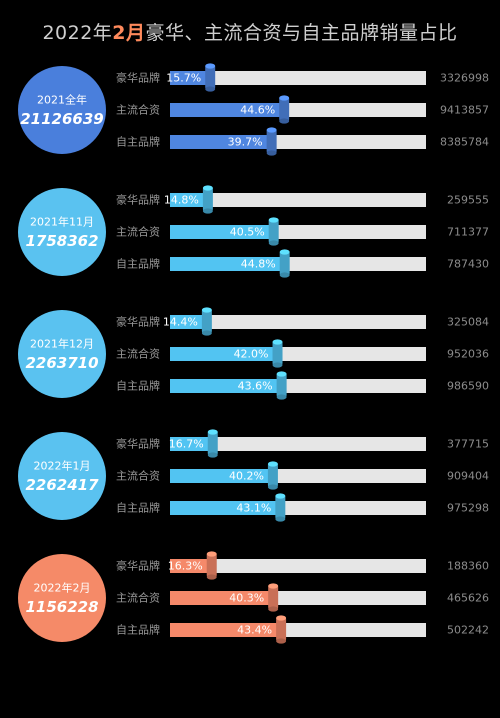  I want to click on volume-value: 909404, so click(468, 476).